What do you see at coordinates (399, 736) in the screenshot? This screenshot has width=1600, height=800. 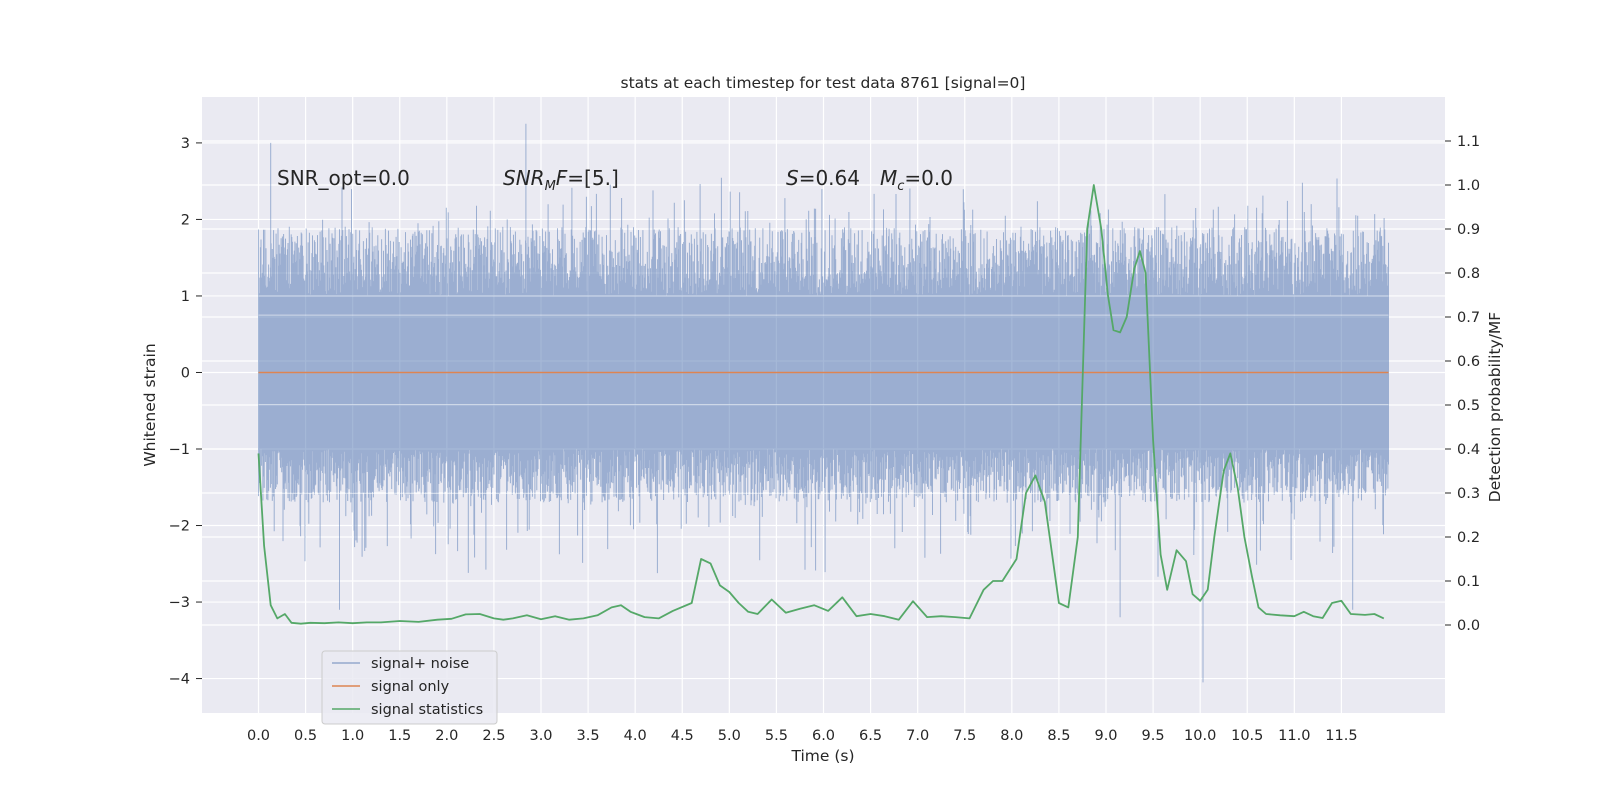 I see `x-tick-label: 1.5` at bounding box center [399, 736].